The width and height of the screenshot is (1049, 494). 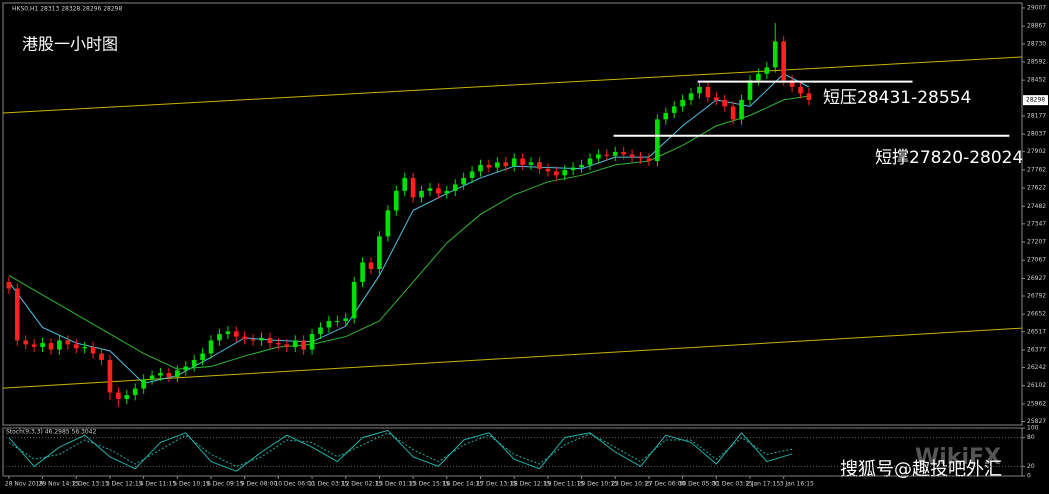 What do you see at coordinates (294, 484) in the screenshot?
I see `x-tick-label: 10 Dec 06:00` at bounding box center [294, 484].